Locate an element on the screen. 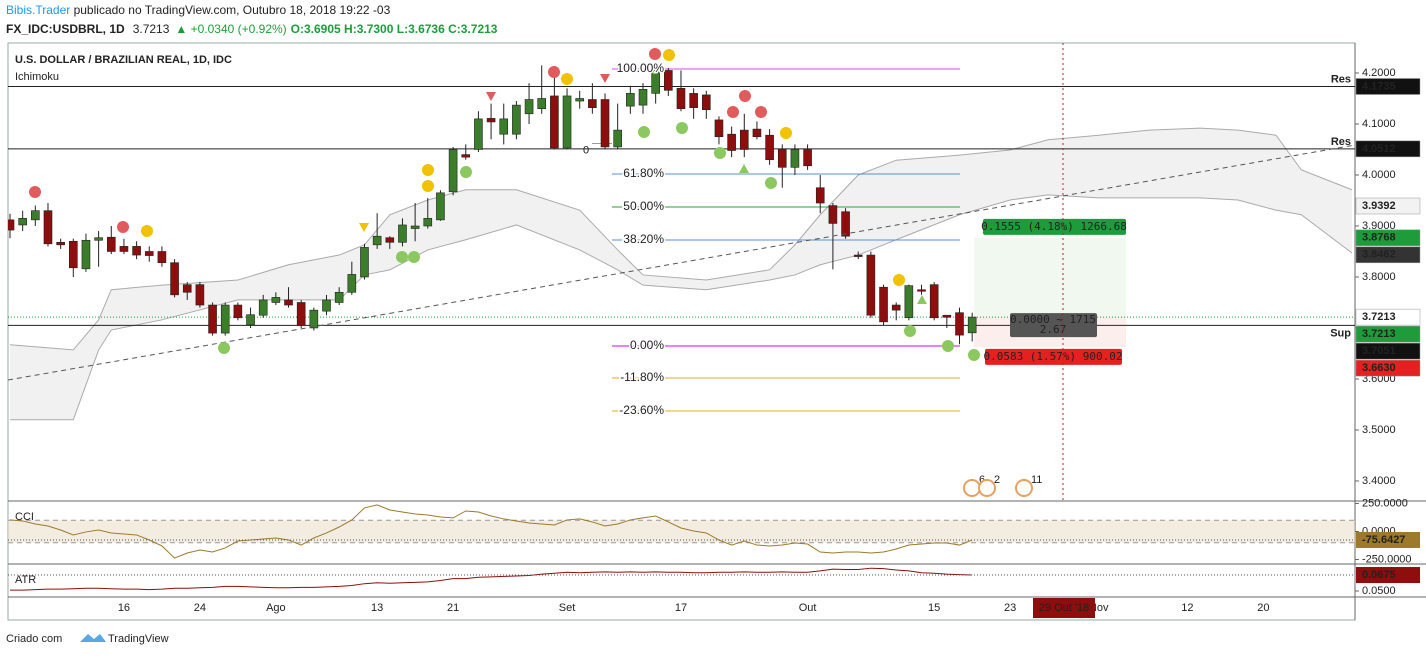 Image resolution: width=1426 pixels, height=657 pixels. mid-label: 2.67 is located at coordinates (1053, 329).